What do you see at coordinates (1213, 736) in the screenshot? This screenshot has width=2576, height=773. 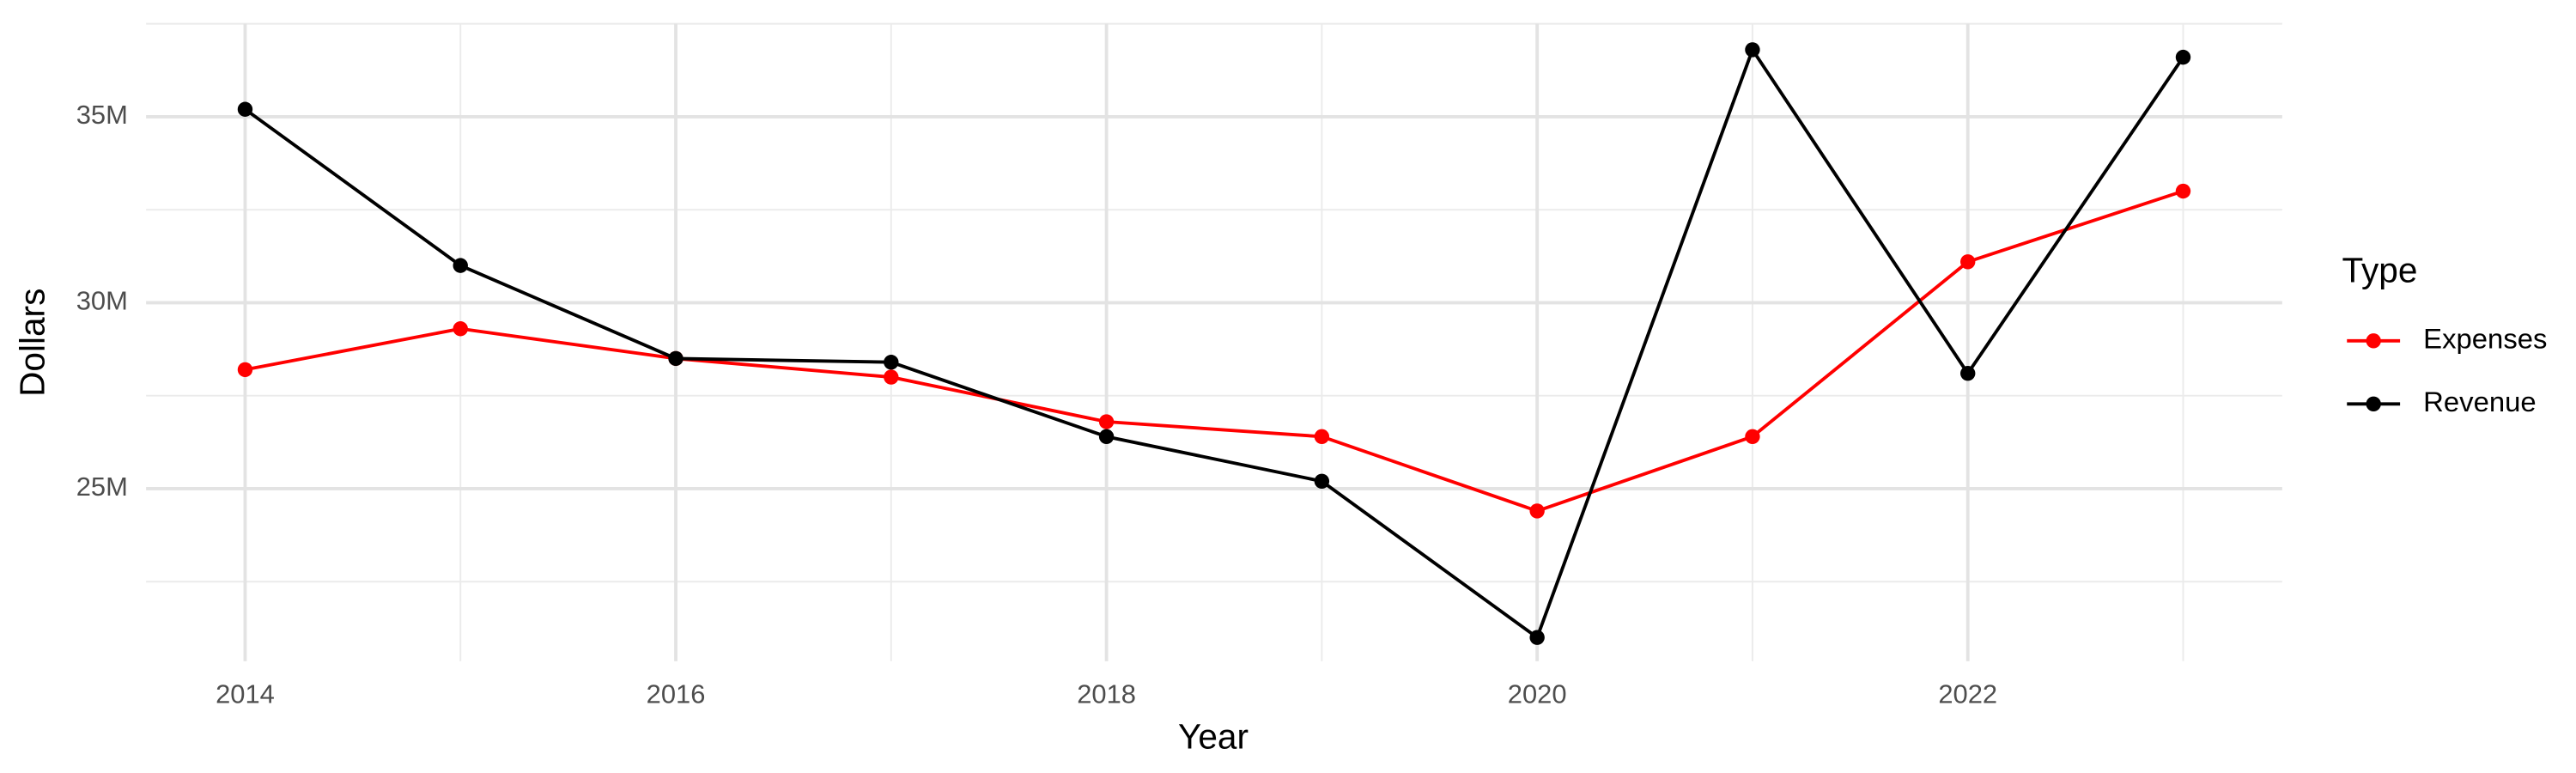 I see `x-axis-title: Year` at bounding box center [1213, 736].